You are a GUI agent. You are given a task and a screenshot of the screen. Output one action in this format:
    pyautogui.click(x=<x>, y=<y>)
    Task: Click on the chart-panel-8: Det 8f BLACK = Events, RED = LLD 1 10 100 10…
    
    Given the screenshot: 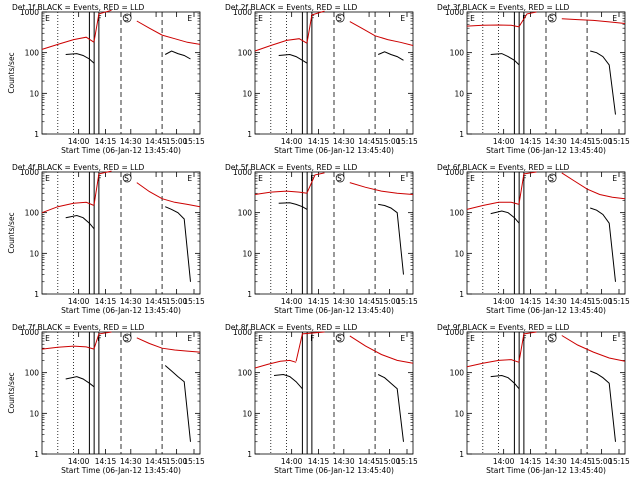 What is the action you would take?
    pyautogui.click(x=321, y=399)
    